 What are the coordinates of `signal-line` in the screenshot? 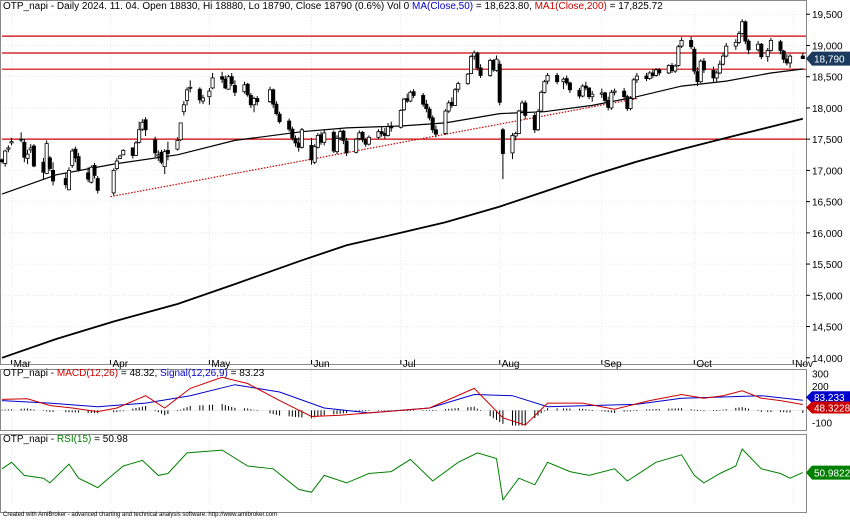 It's located at (402, 399).